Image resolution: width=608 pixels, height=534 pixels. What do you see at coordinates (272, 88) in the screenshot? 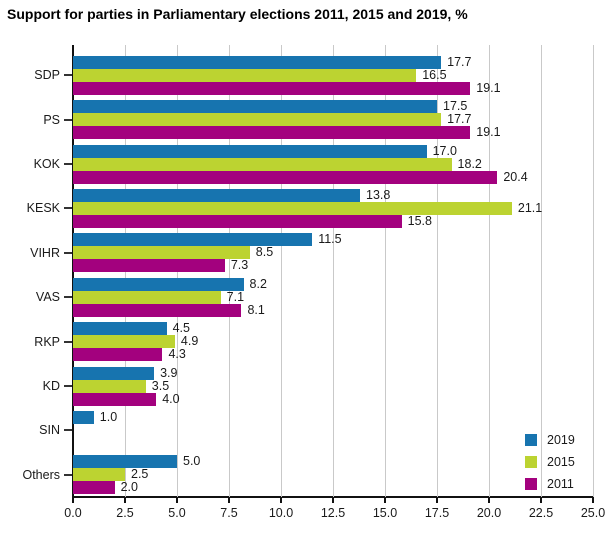
I see `bar-2011-sdp` at bounding box center [272, 88].